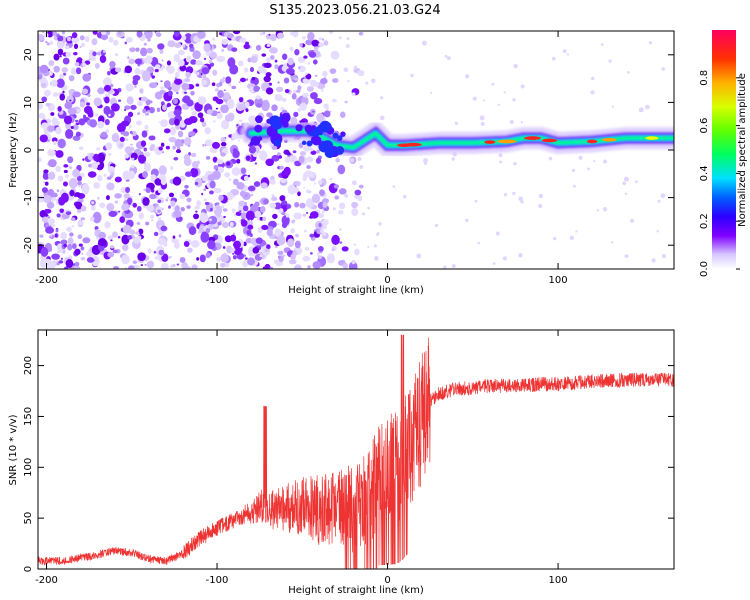 The width and height of the screenshot is (750, 600). I want to click on snr-x-tick-label: 0, so click(387, 580).